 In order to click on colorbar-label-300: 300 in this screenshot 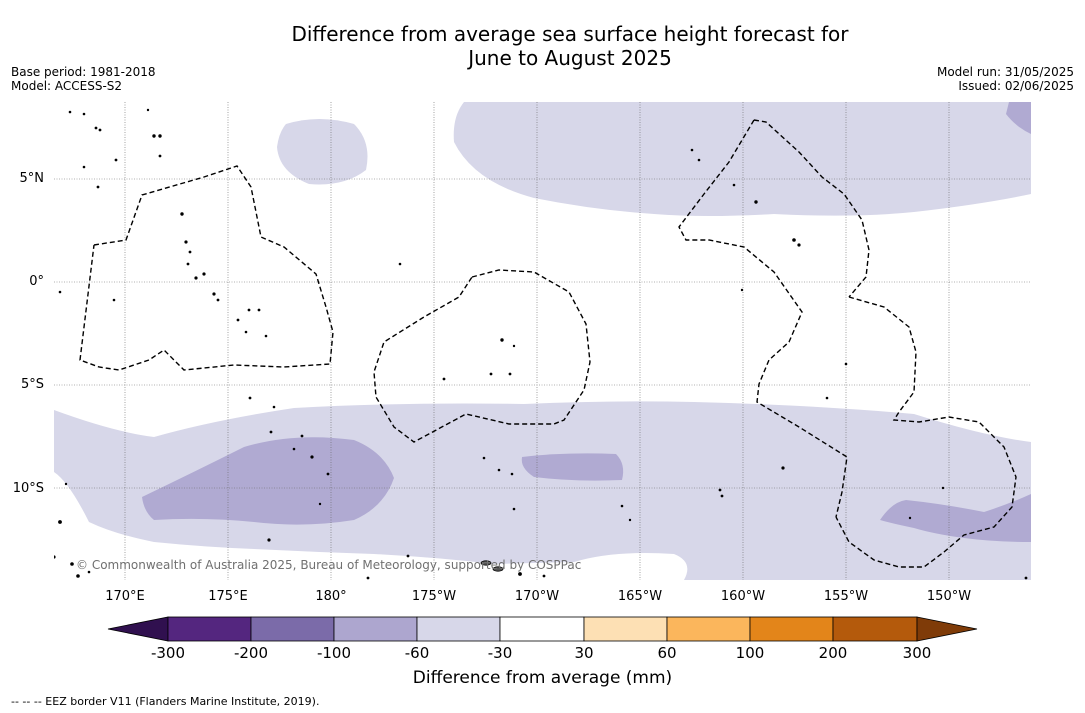, I will do `click(917, 653)`.